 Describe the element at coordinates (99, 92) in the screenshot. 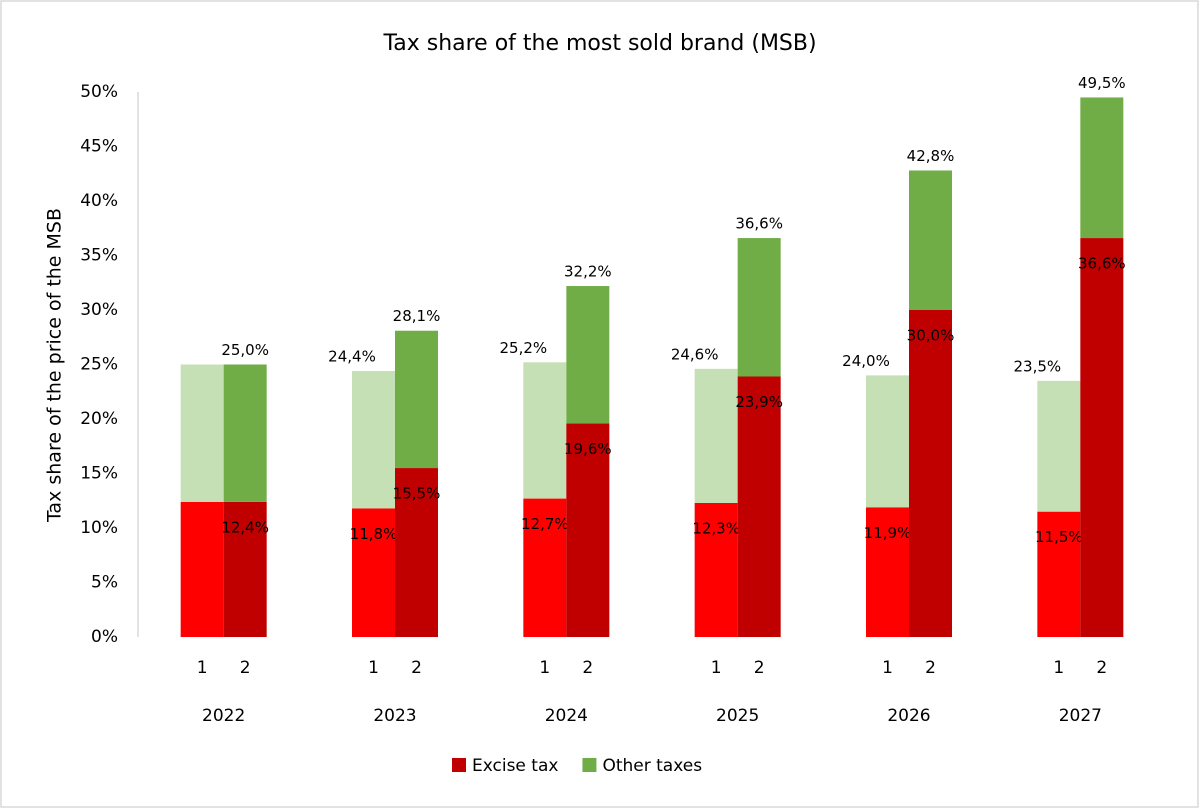

I see `y-tick-label: 50%` at that location.